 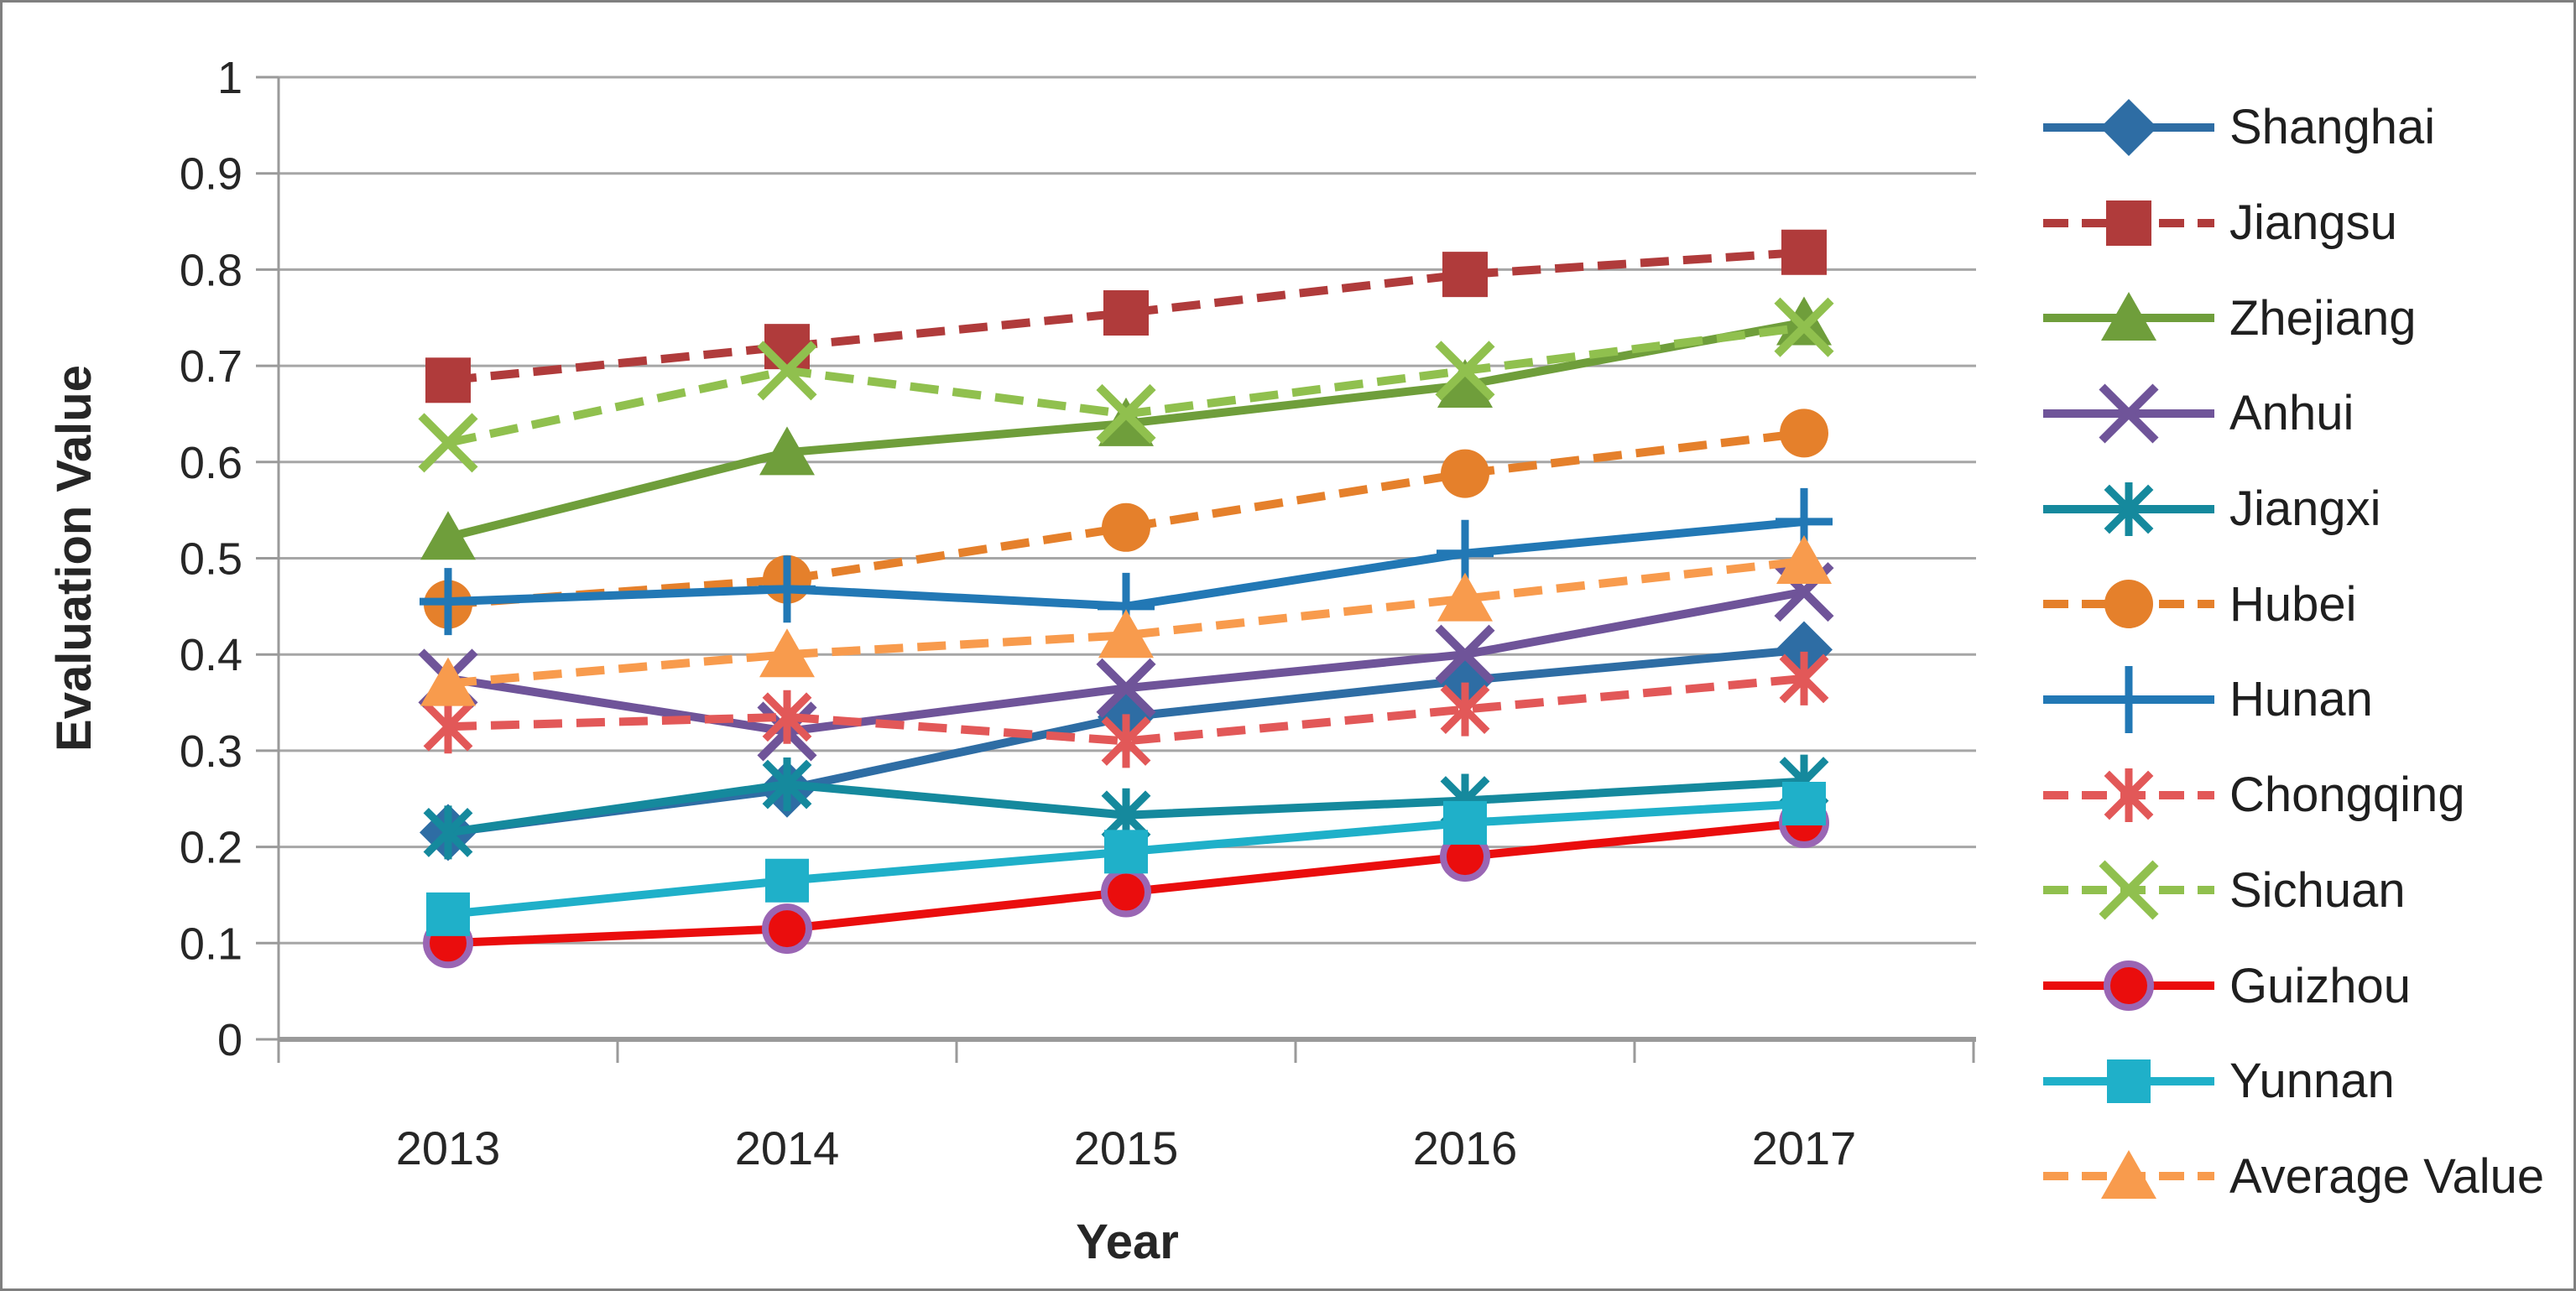 What do you see at coordinates (2387, 1176) in the screenshot?
I see `legend-label: Average Value` at bounding box center [2387, 1176].